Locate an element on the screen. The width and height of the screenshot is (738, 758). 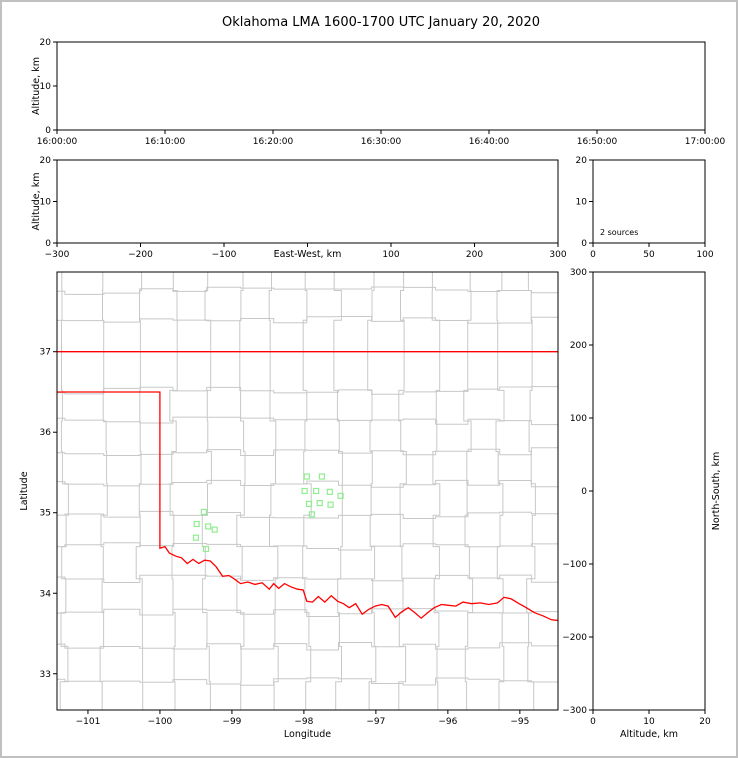
tick-label: 33 is located at coordinates (45, 675).